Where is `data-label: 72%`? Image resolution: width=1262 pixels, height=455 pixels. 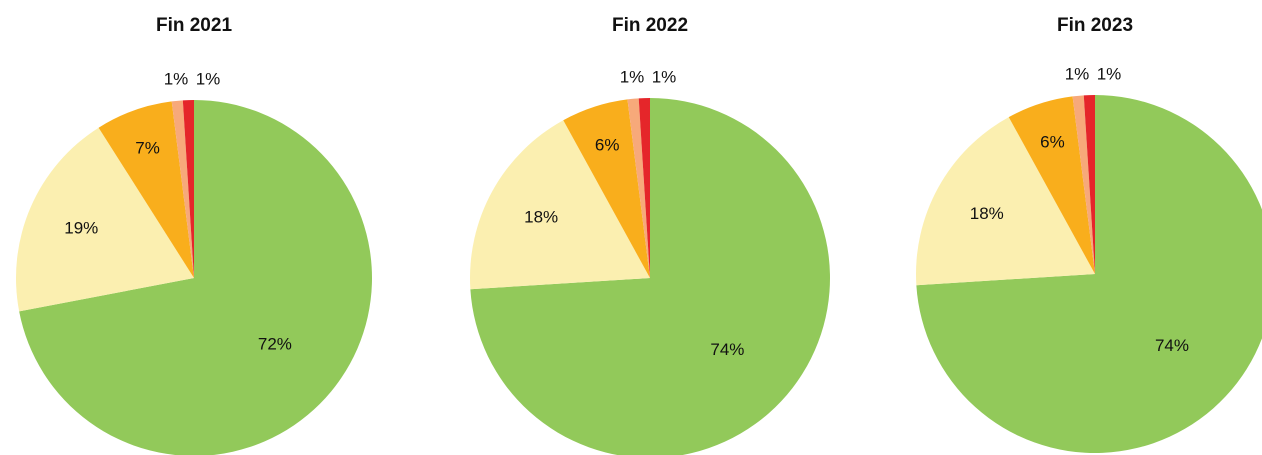
data-label: 72% is located at coordinates (275, 343).